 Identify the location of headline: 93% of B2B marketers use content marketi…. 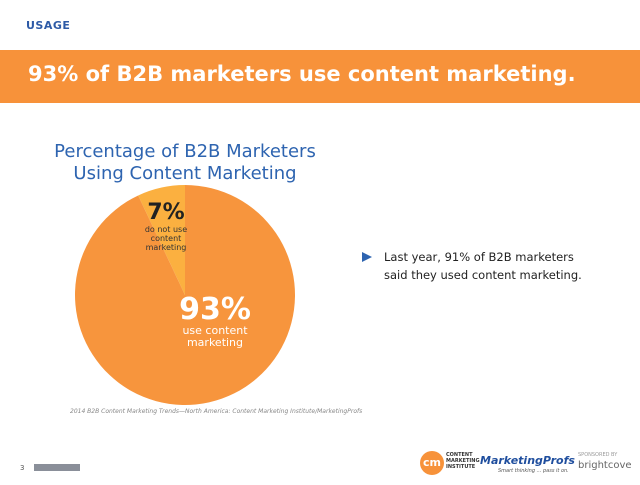
(302, 74).